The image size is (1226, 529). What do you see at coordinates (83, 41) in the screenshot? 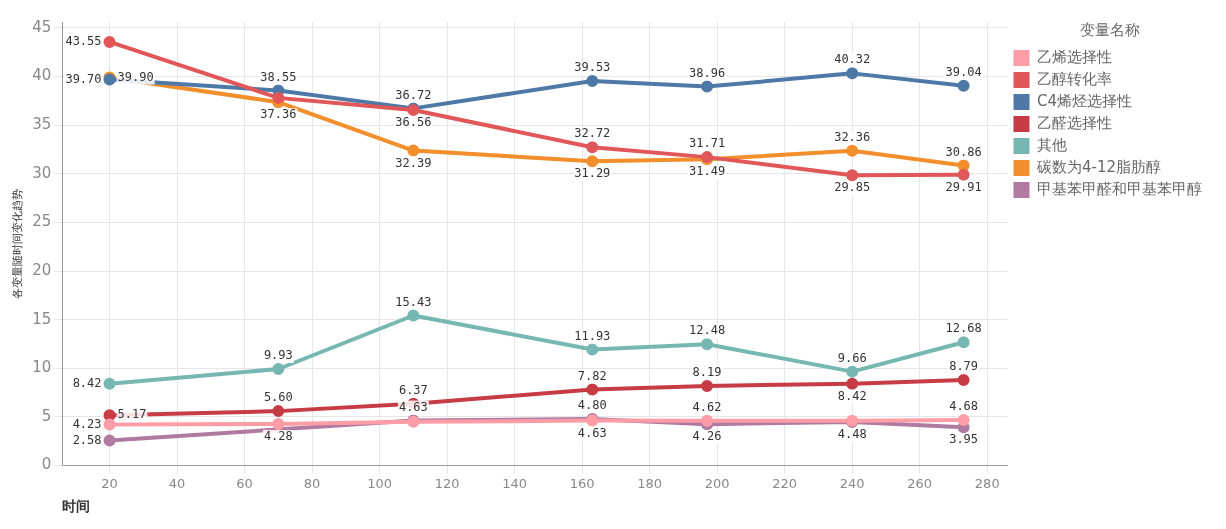
I see `data-label: 43.55` at bounding box center [83, 41].